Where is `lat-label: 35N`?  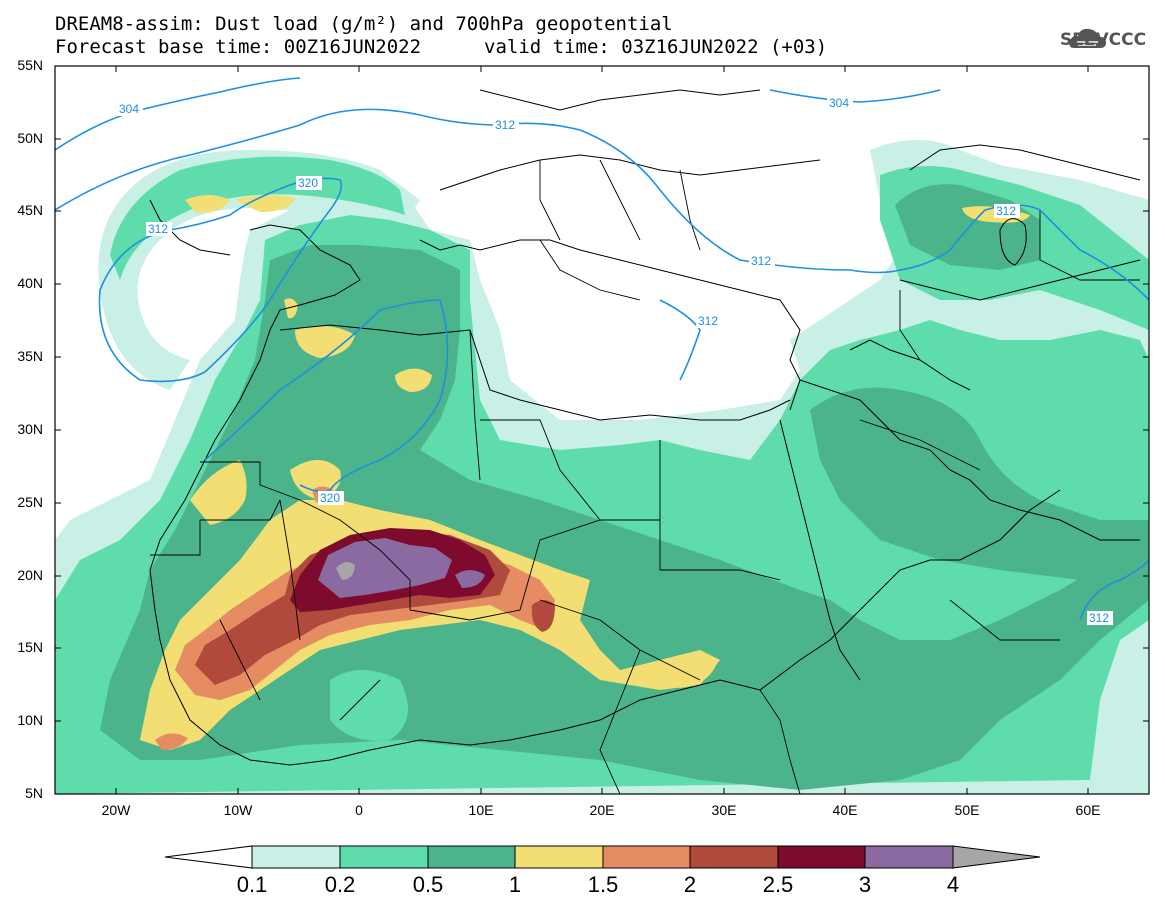 lat-label: 35N is located at coordinates (30, 356).